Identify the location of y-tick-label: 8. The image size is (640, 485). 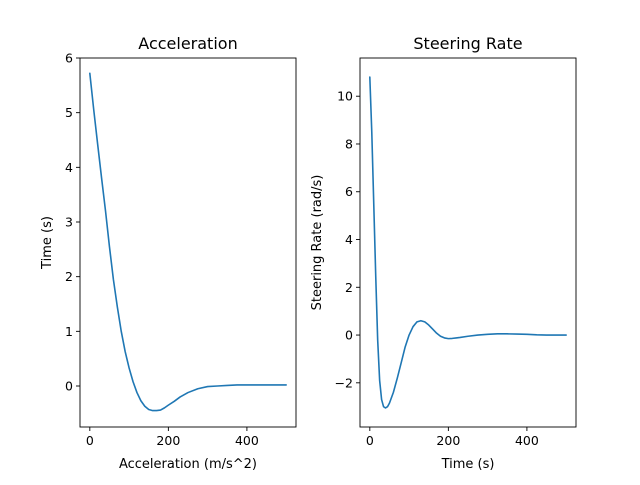
(349, 143).